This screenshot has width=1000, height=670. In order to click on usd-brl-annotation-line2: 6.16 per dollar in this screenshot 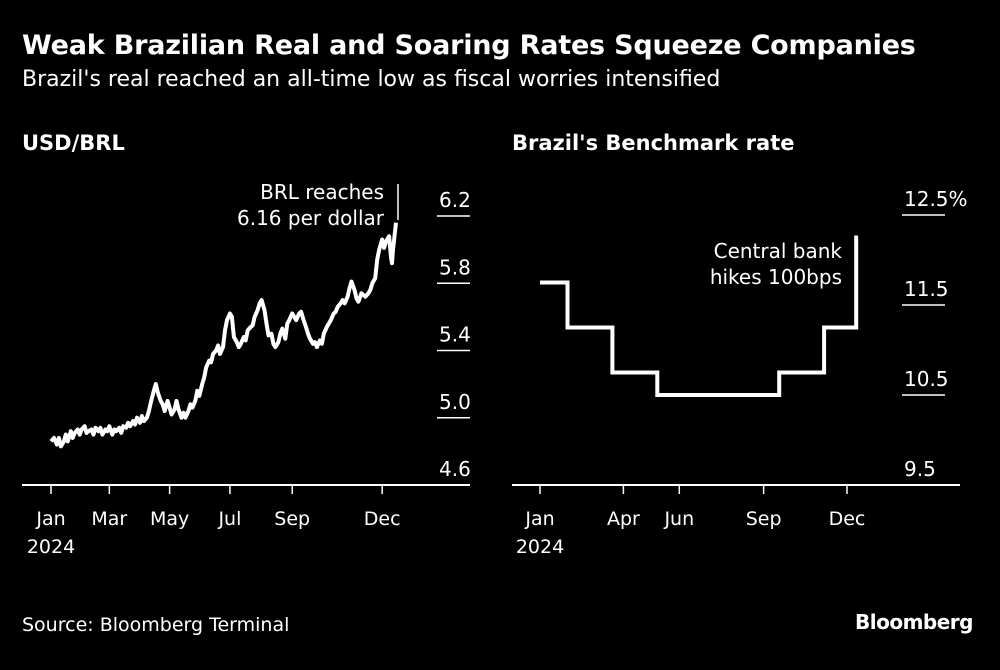, I will do `click(311, 218)`.